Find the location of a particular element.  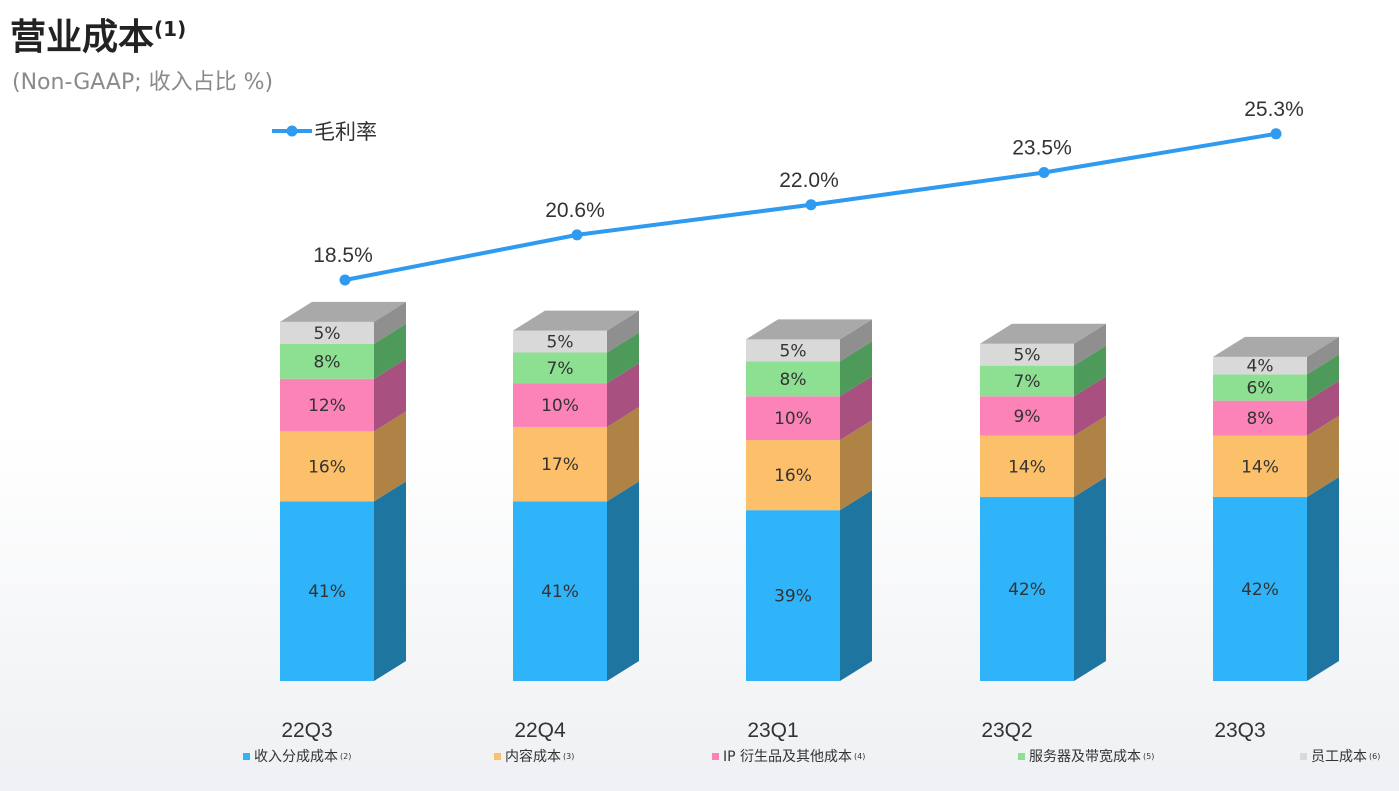

bar-value-label: 4% is located at coordinates (1260, 367).